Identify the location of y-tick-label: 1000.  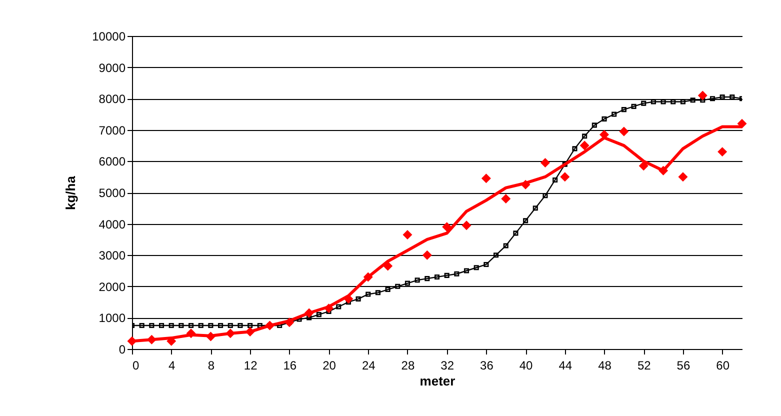
(112, 318).